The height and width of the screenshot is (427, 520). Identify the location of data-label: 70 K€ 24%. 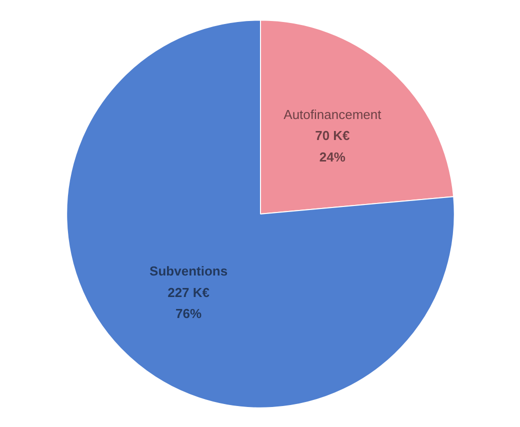
(332, 146).